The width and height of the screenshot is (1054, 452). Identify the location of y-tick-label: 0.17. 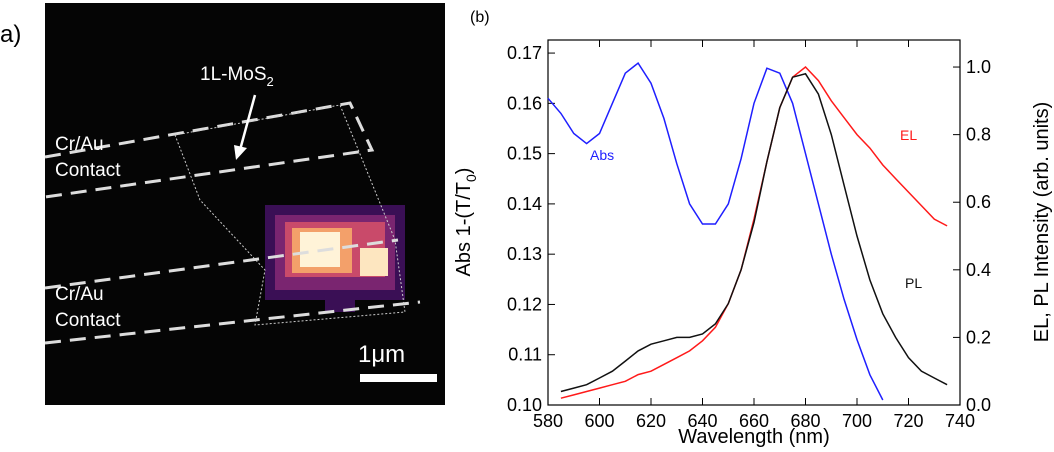
(524, 53).